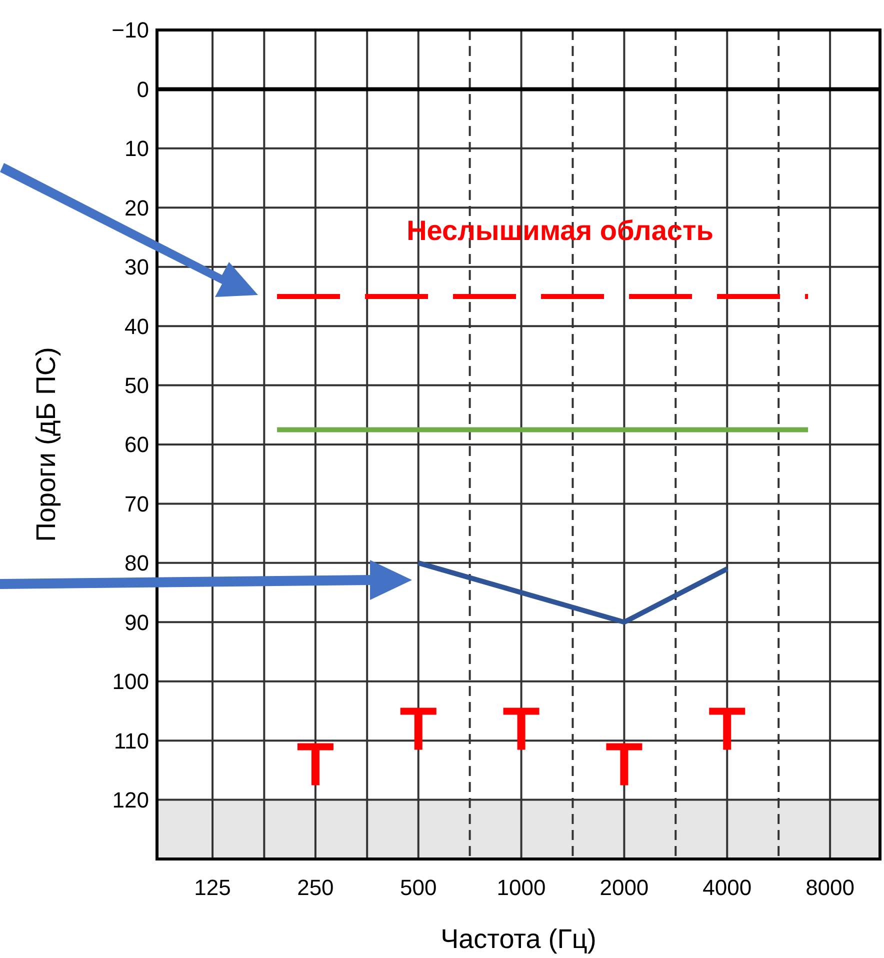  What do you see at coordinates (136, 267) in the screenshot?
I see `y-tick-label: 30` at bounding box center [136, 267].